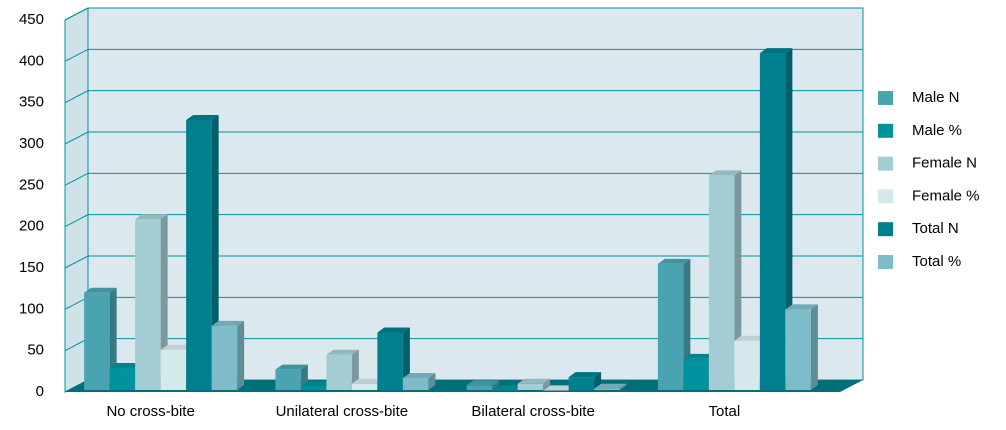 Image resolution: width=1006 pixels, height=430 pixels. What do you see at coordinates (35, 350) in the screenshot?
I see `y-tick-label: 50` at bounding box center [35, 350].